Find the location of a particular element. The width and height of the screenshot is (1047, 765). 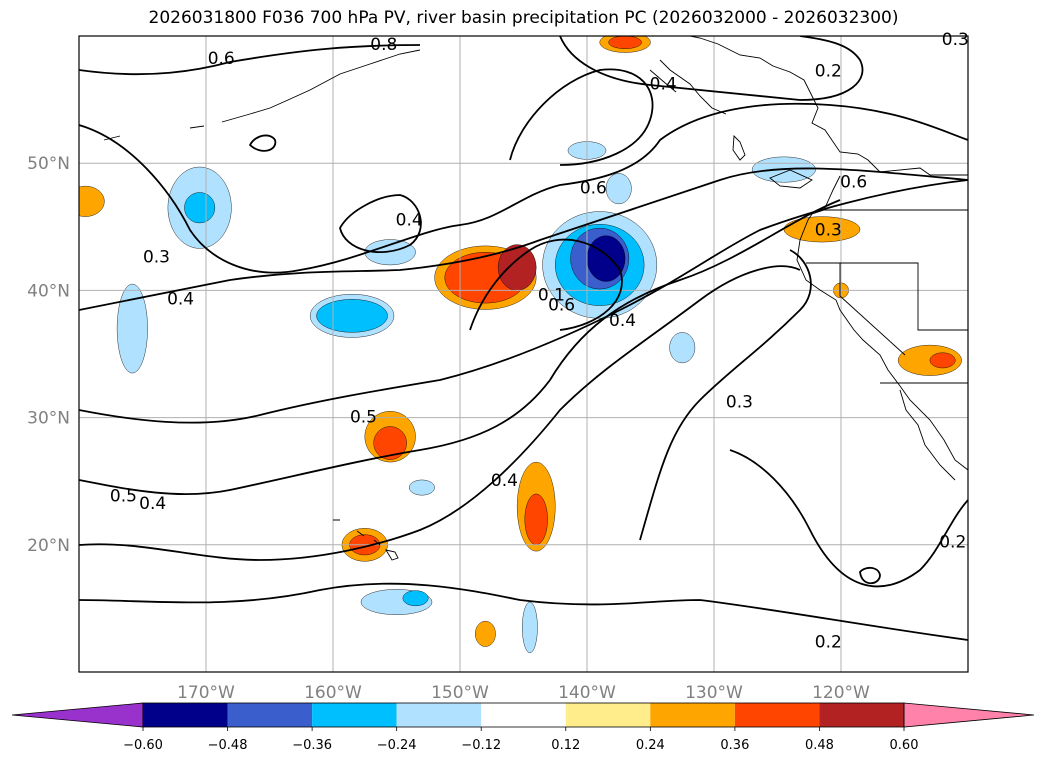

hawaiian-islands is located at coordinates (366, 540).